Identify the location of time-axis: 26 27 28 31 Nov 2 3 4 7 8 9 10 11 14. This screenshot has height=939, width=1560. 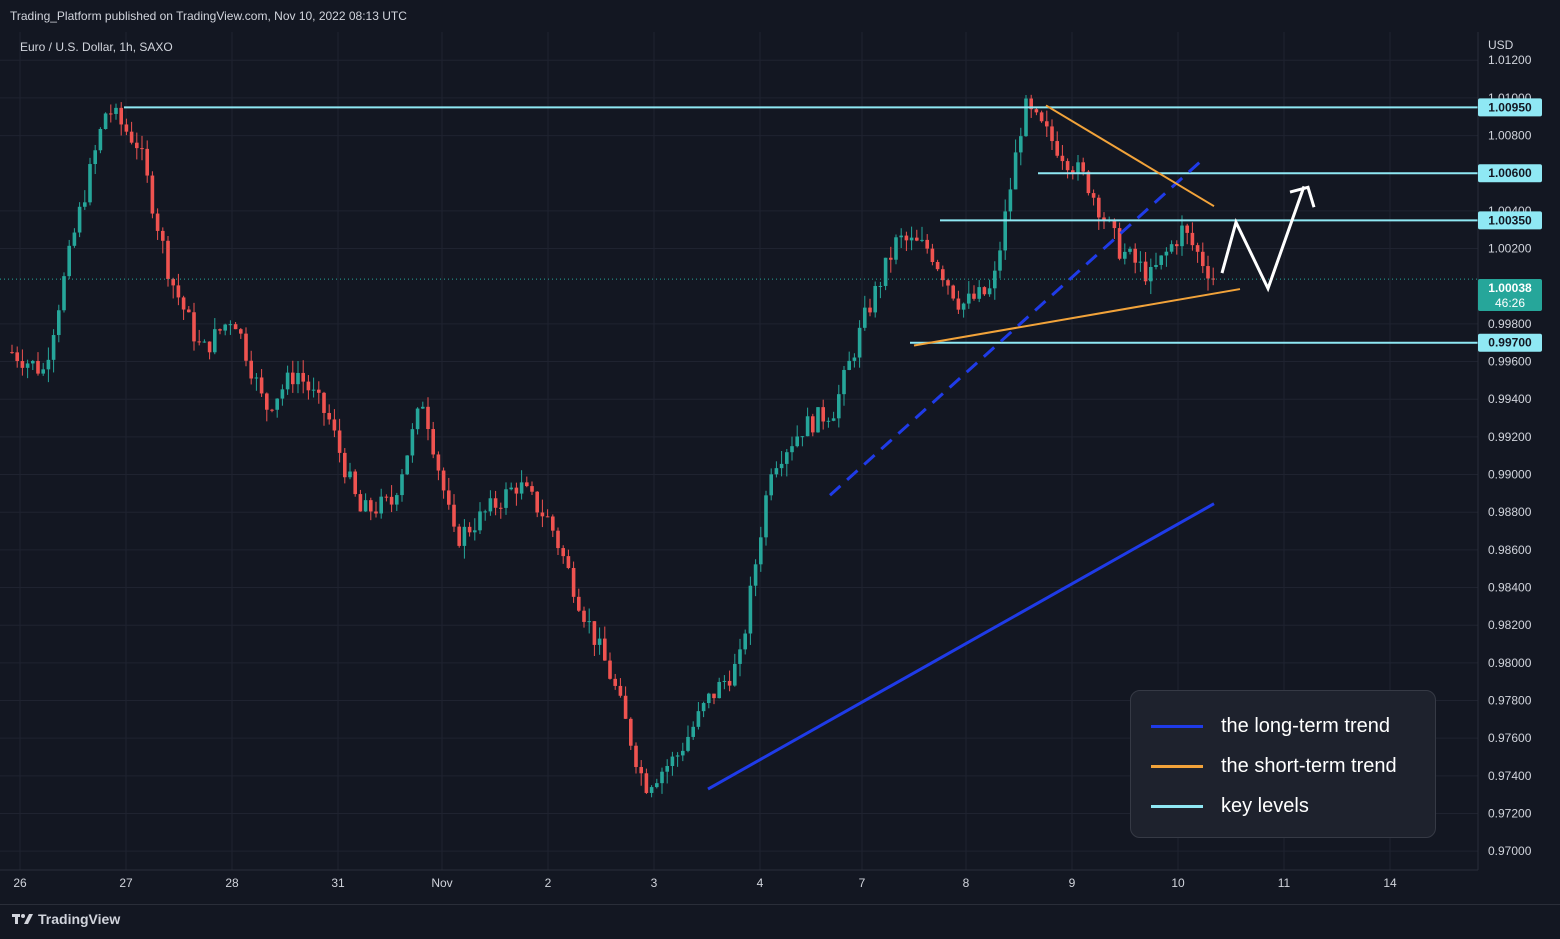
(739, 879).